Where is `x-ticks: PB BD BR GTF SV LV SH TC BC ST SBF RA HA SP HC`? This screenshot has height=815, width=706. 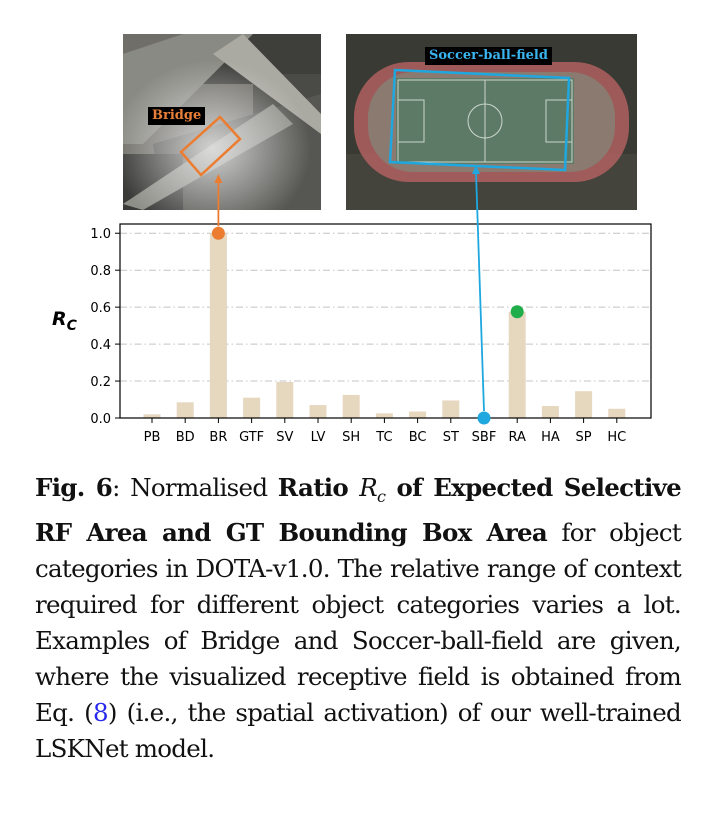
x-ticks: PB BD BR GTF SV LV SH TC BC ST SBF RA HA SP HC is located at coordinates (385, 431).